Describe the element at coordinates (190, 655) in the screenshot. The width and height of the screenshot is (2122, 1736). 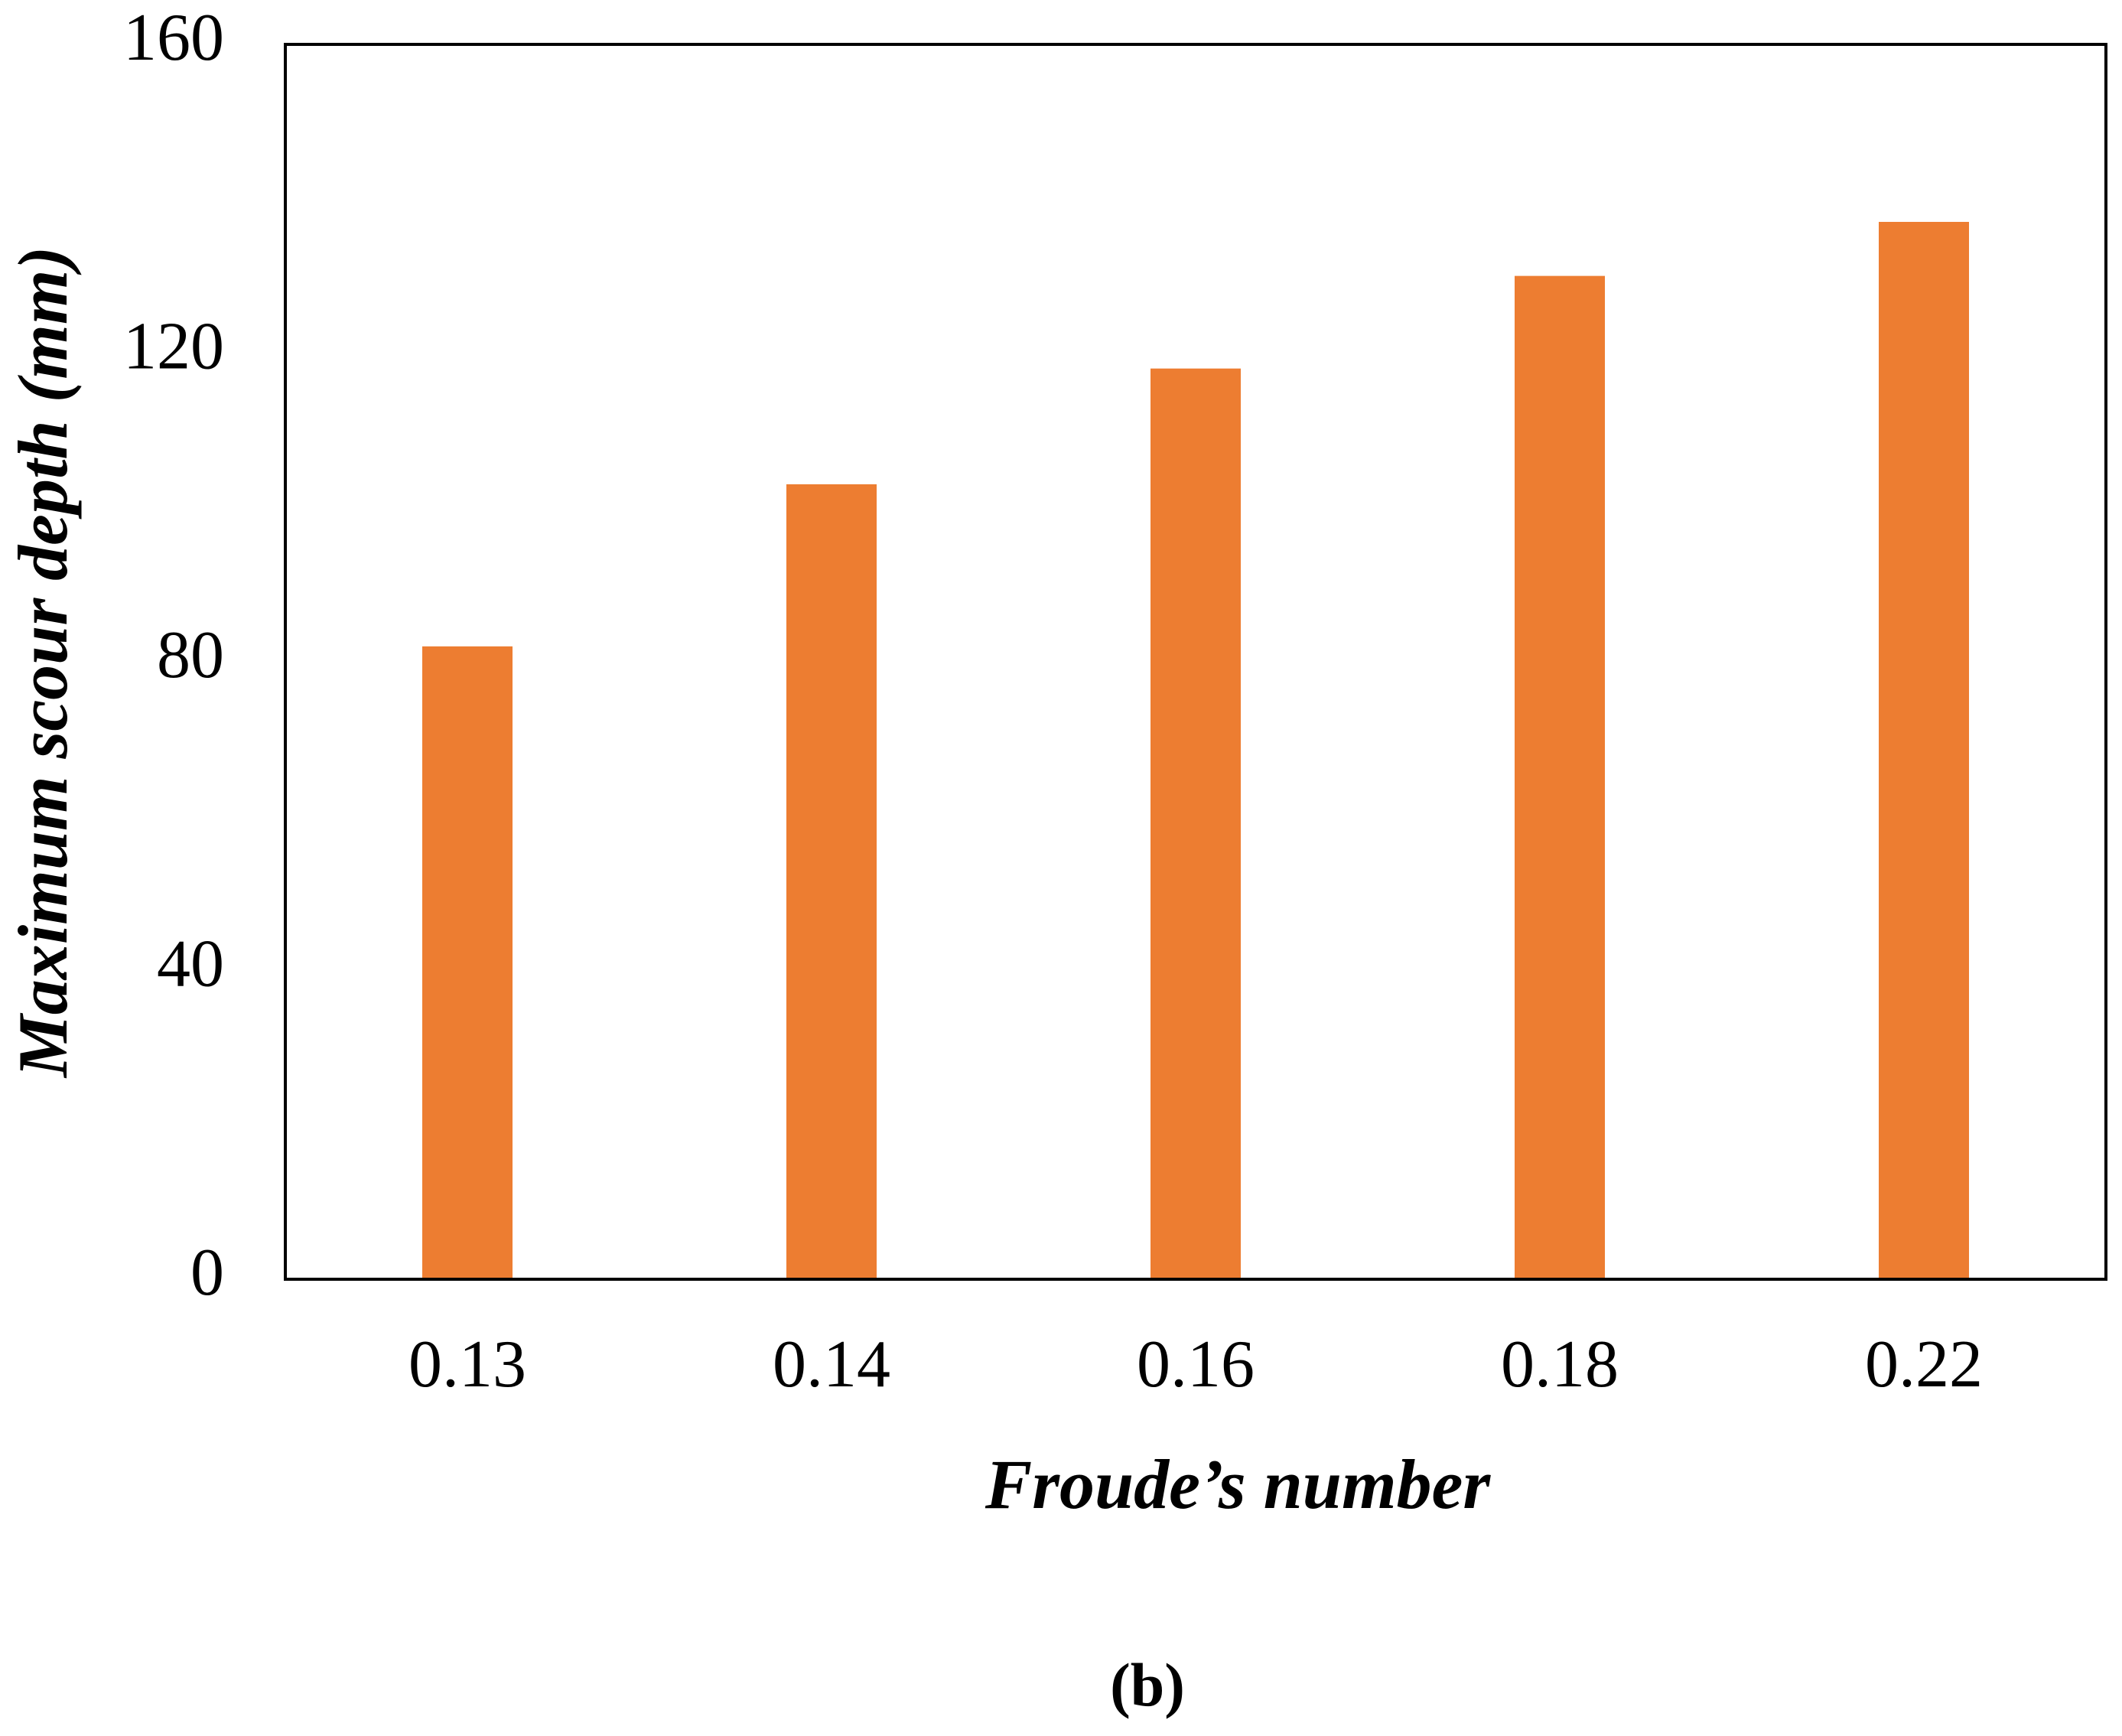
I see `y-tick-label: 80` at that location.